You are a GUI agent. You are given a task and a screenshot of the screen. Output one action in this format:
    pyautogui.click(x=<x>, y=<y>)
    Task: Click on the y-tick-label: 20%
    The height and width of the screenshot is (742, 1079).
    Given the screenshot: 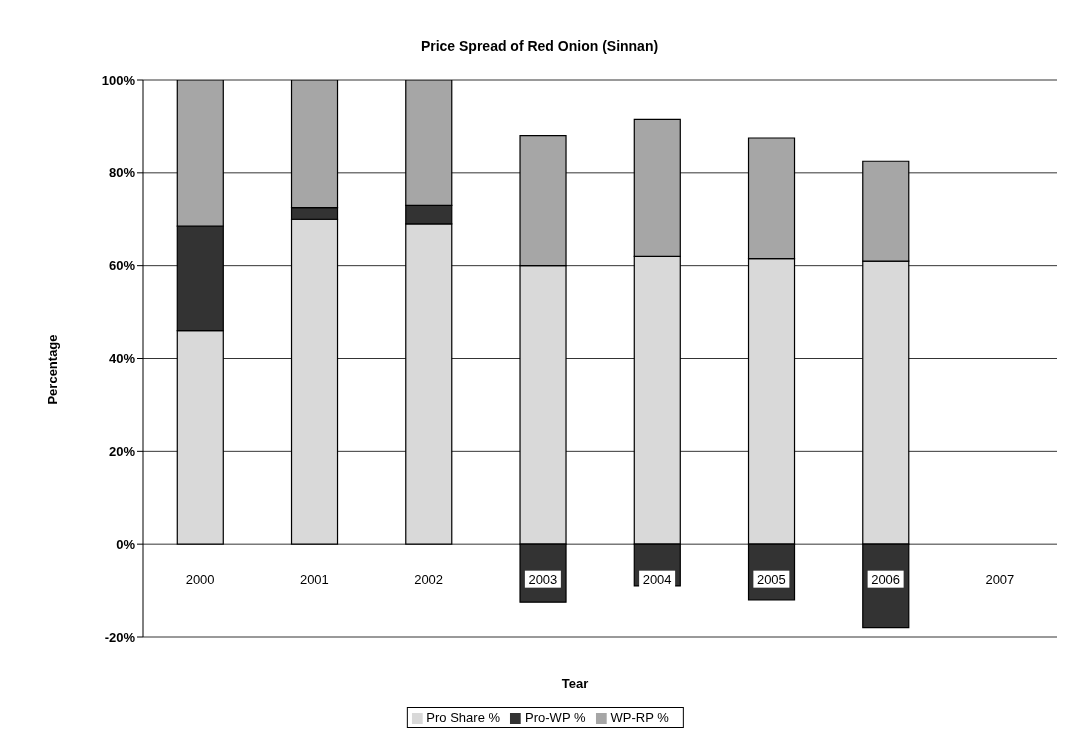 What is the action you would take?
    pyautogui.click(x=122, y=451)
    